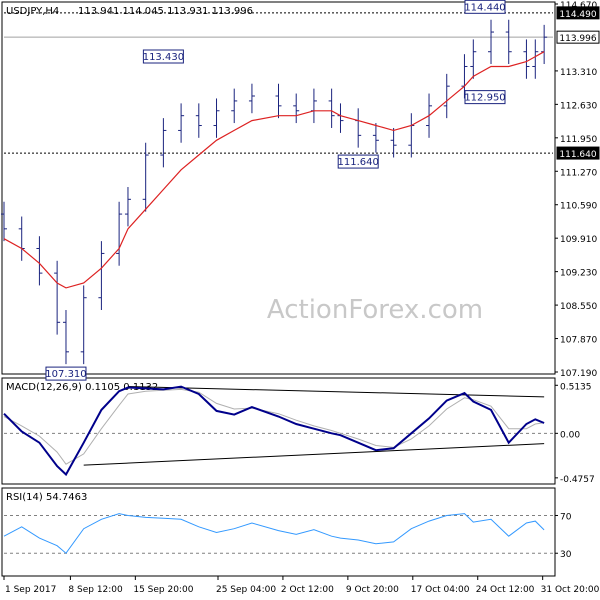 The height and width of the screenshot is (600, 600). I want to click on rsi-line, so click(274, 533).